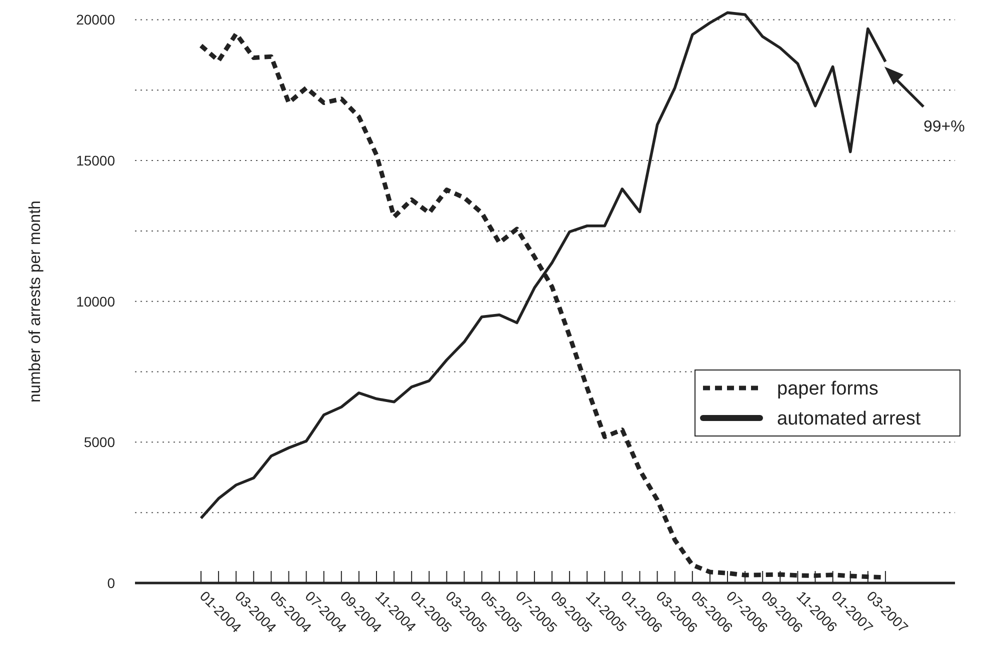 This screenshot has height=654, width=982. Describe the element at coordinates (96, 301) in the screenshot. I see `y-tick-label: 10000` at that location.